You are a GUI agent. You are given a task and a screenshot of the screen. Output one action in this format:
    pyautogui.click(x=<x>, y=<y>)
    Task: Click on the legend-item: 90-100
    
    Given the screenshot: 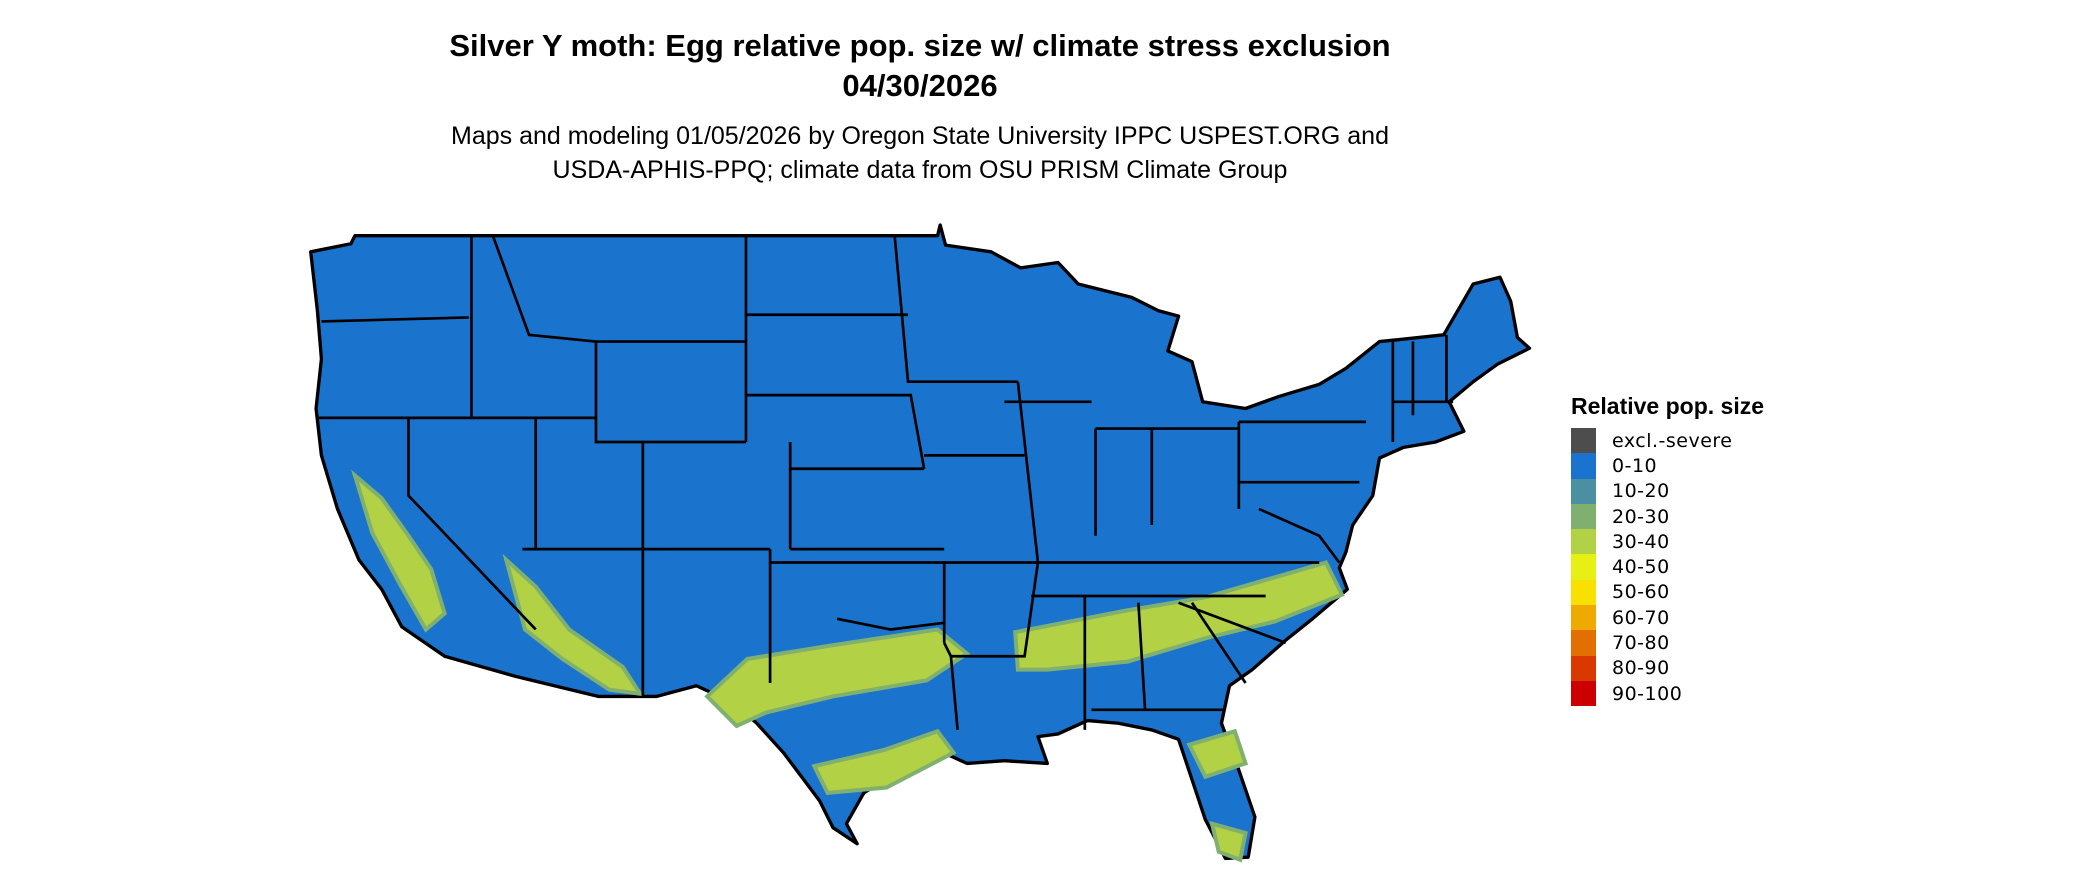 What is the action you would take?
    pyautogui.click(x=1667, y=693)
    